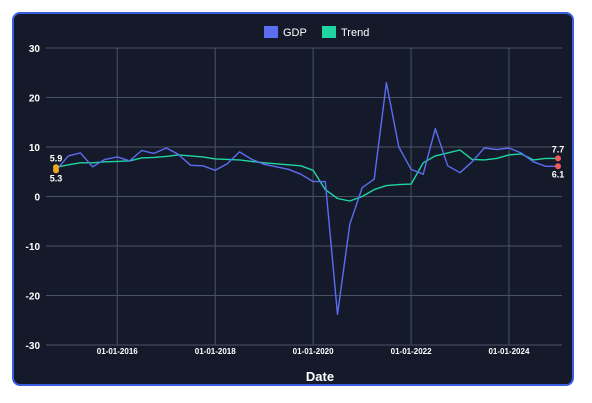  I want to click on series-line-trend, so click(306, 175).